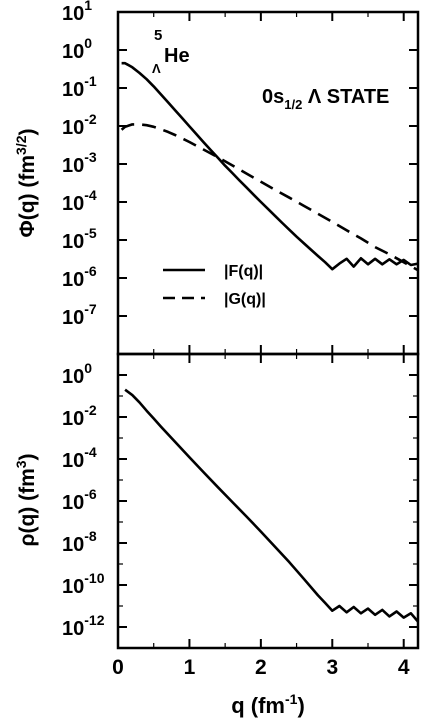  Describe the element at coordinates (190, 667) in the screenshot. I see `x-tick-label: 1` at that location.